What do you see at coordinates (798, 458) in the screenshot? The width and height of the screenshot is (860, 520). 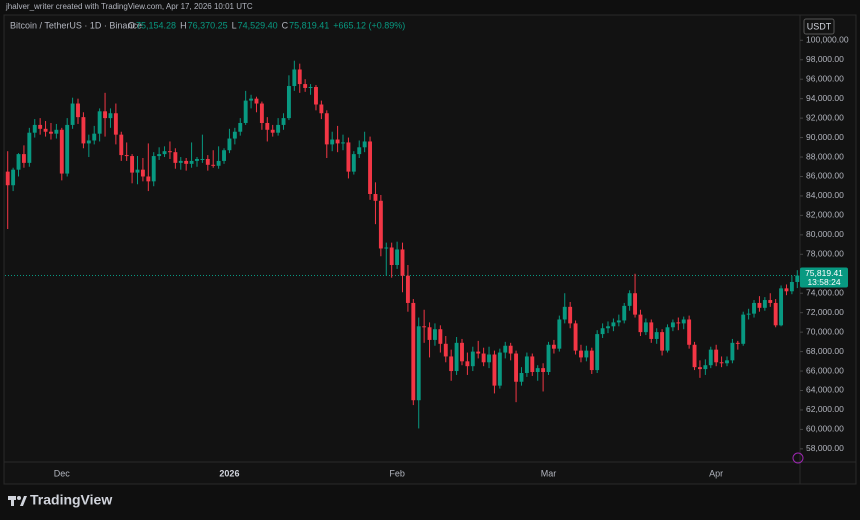 I see `indicator-icon` at bounding box center [798, 458].